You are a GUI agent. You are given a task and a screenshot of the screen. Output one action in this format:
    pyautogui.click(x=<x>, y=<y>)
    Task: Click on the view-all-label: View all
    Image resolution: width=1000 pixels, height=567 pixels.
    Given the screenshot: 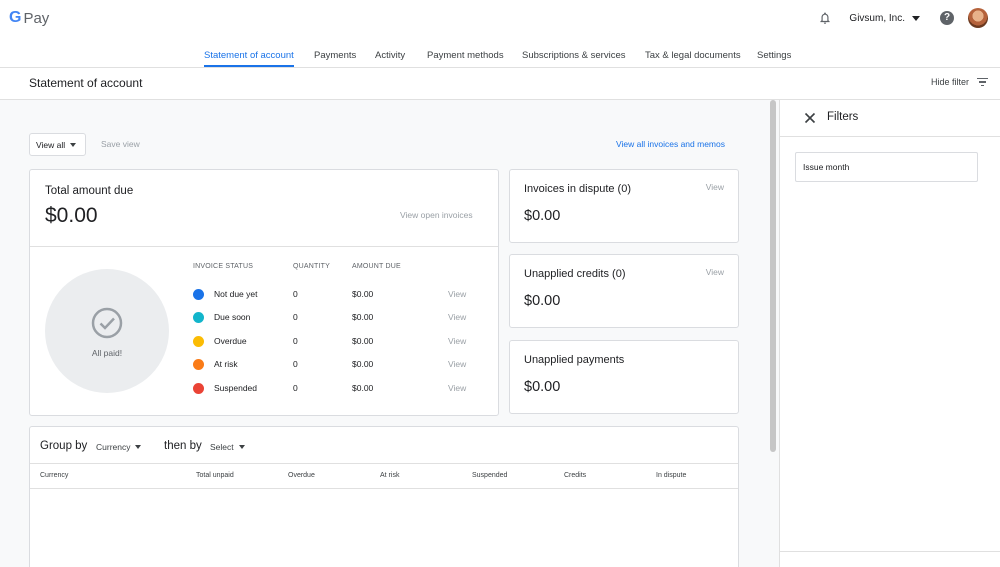 What is the action you would take?
    pyautogui.click(x=51, y=144)
    